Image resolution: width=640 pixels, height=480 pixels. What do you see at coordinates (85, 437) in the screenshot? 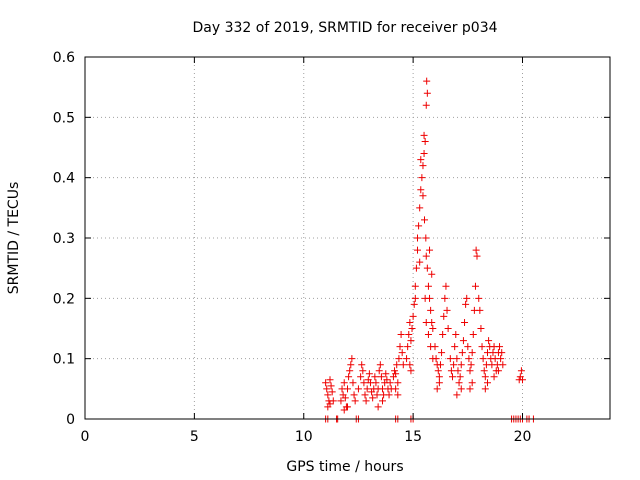
I see `x-tick-label: 0` at bounding box center [85, 437].